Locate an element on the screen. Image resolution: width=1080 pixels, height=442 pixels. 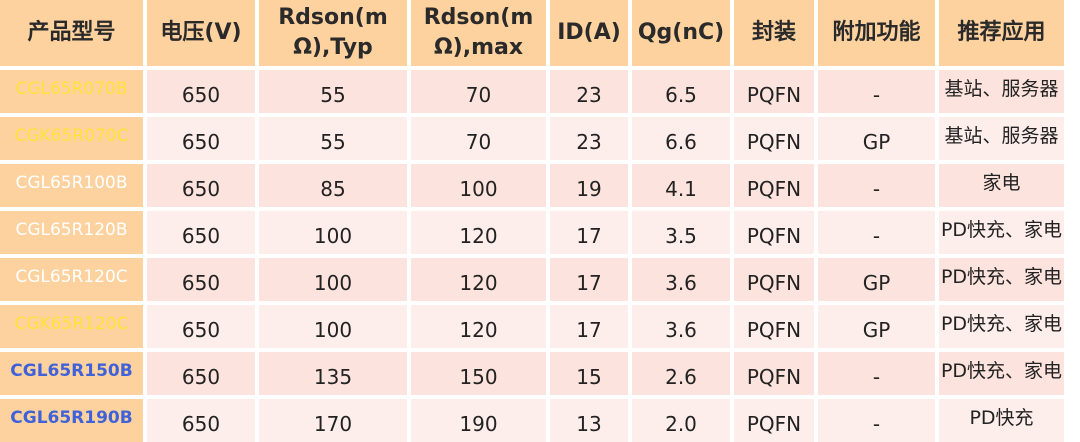
id-cell: 15 is located at coordinates (589, 373).